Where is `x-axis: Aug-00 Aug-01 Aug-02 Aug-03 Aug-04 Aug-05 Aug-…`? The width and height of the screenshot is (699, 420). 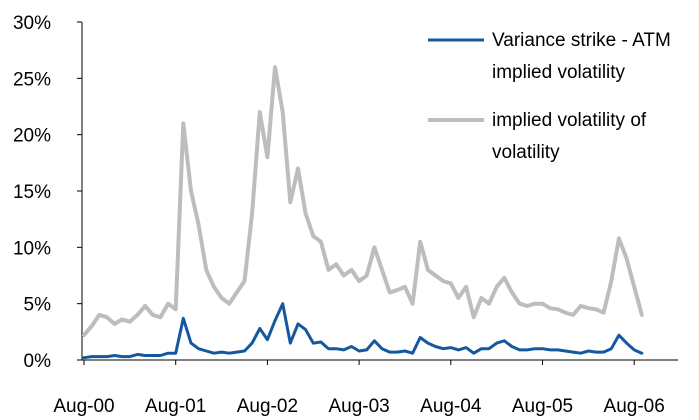 x-axis: Aug-00 Aug-01 Aug-02 Aug-03 Aug-04 Aug-05 Aug-… is located at coordinates (365, 388).